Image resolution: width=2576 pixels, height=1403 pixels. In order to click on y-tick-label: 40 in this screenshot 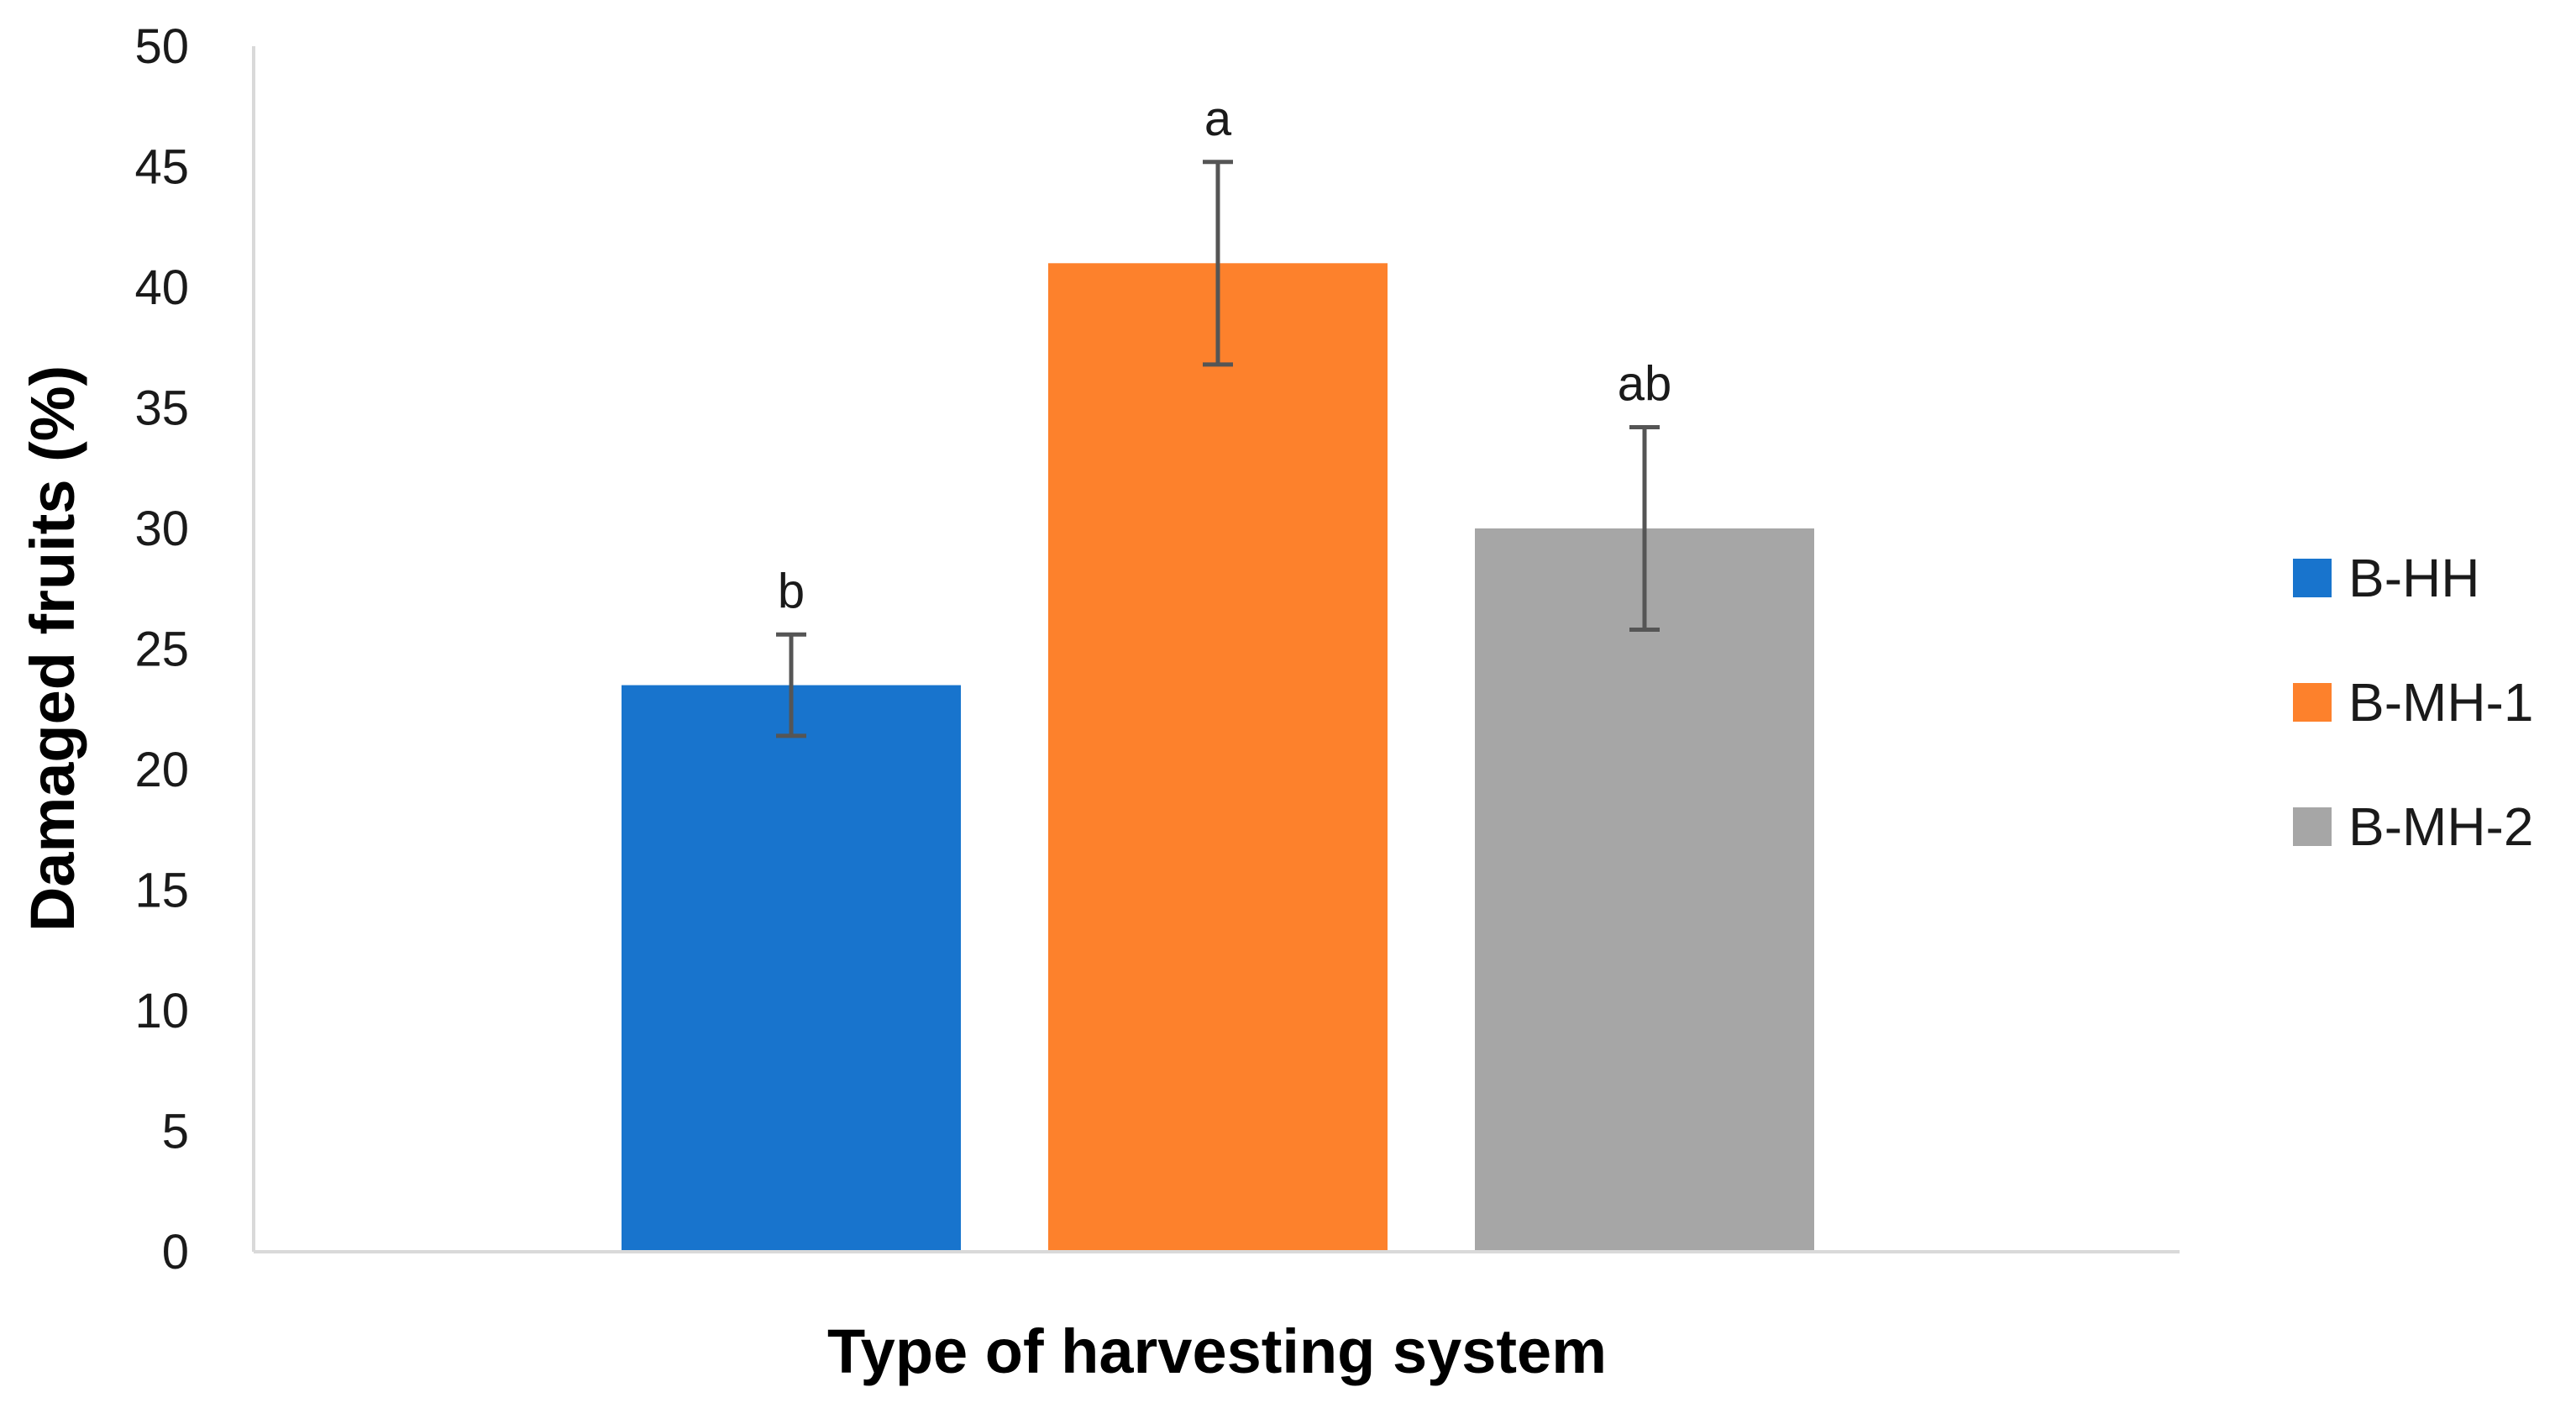, I will do `click(161, 287)`.